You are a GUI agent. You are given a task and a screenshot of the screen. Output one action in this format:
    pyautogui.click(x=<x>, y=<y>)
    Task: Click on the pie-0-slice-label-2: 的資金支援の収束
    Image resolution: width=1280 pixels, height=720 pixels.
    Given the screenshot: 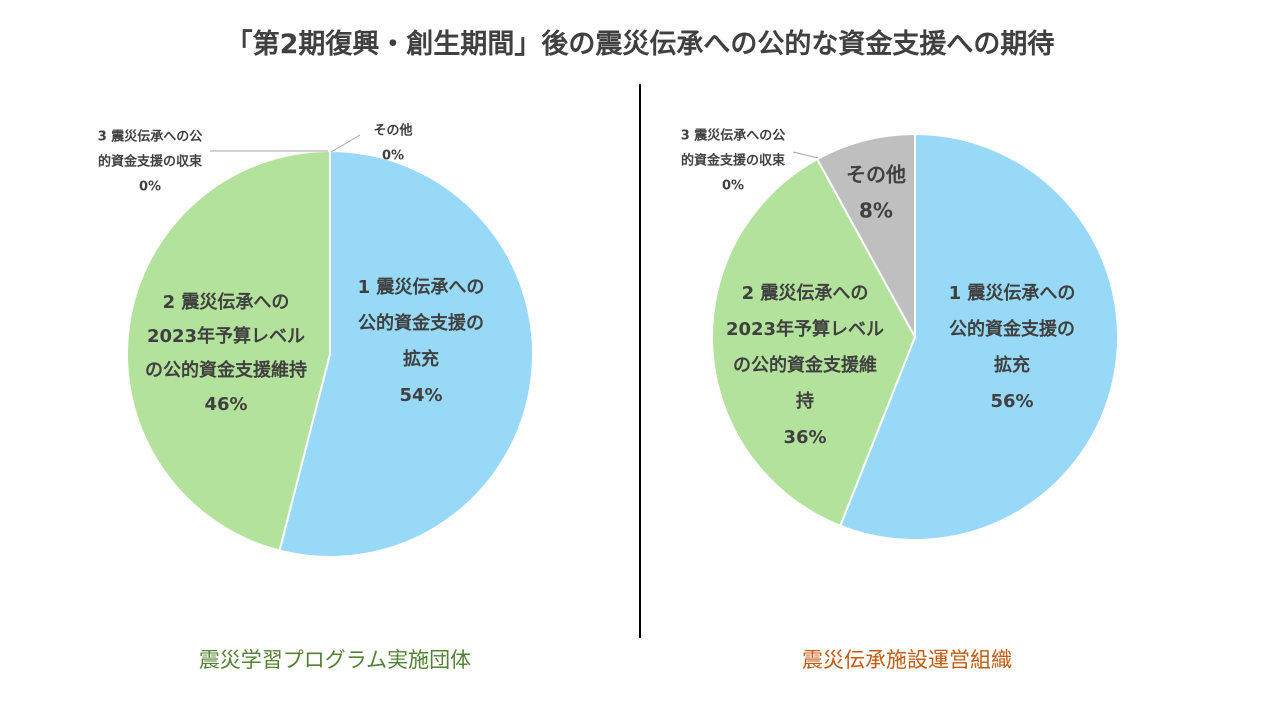 What is the action you would take?
    pyautogui.click(x=150, y=162)
    